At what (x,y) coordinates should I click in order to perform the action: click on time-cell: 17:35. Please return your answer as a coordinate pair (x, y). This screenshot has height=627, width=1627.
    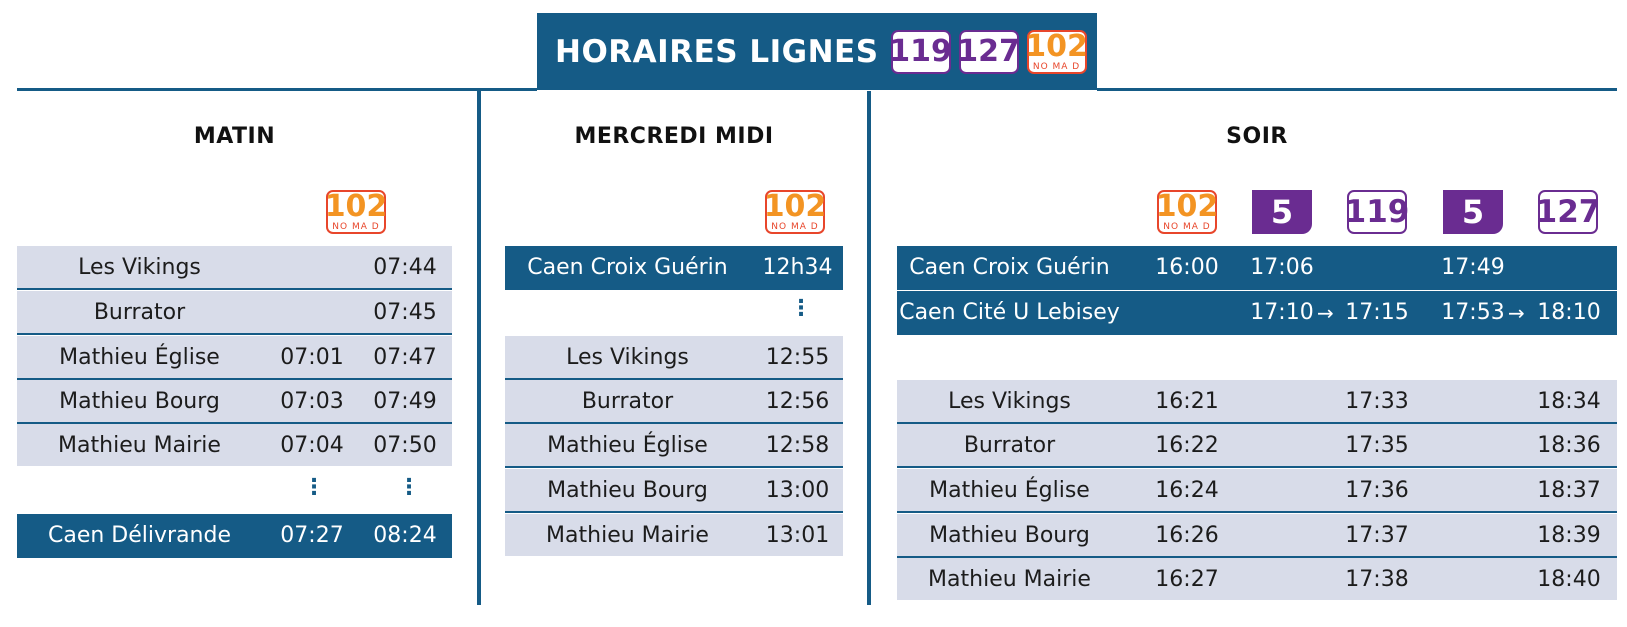
    Looking at the image, I should click on (1377, 445).